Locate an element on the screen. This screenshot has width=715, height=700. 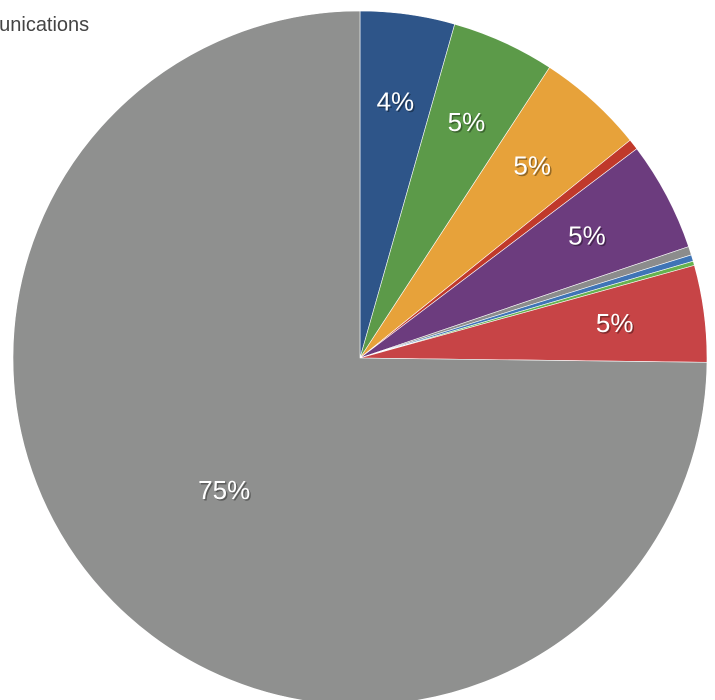
pie-label-8: 5% is located at coordinates (615, 323).